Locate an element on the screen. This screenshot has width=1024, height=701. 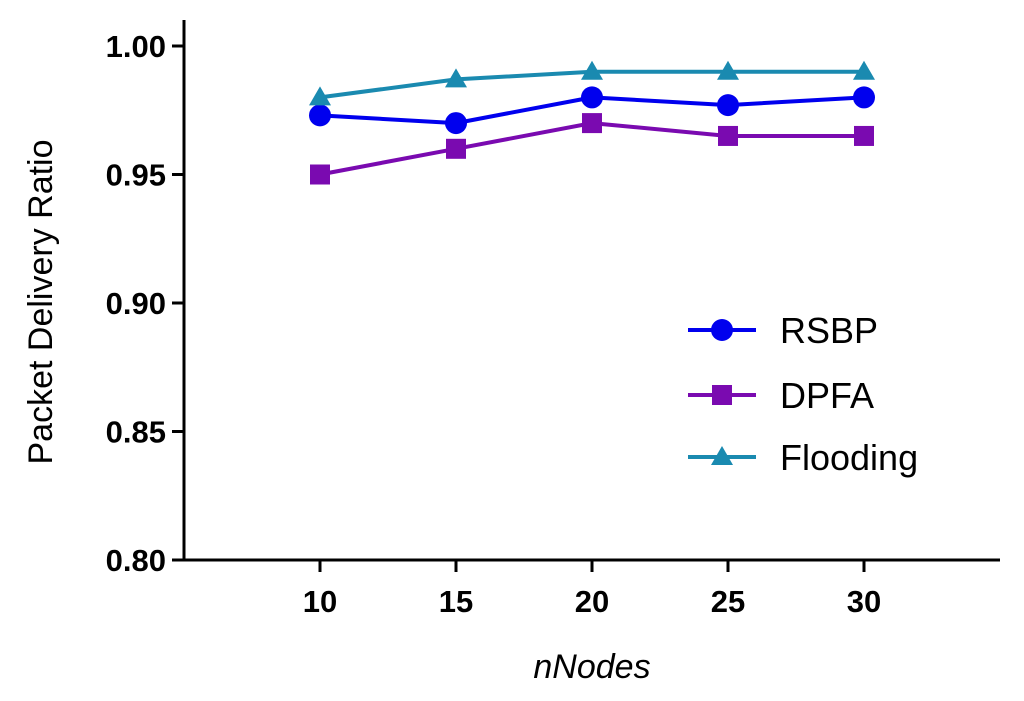
series-dpfa is located at coordinates (592, 149).